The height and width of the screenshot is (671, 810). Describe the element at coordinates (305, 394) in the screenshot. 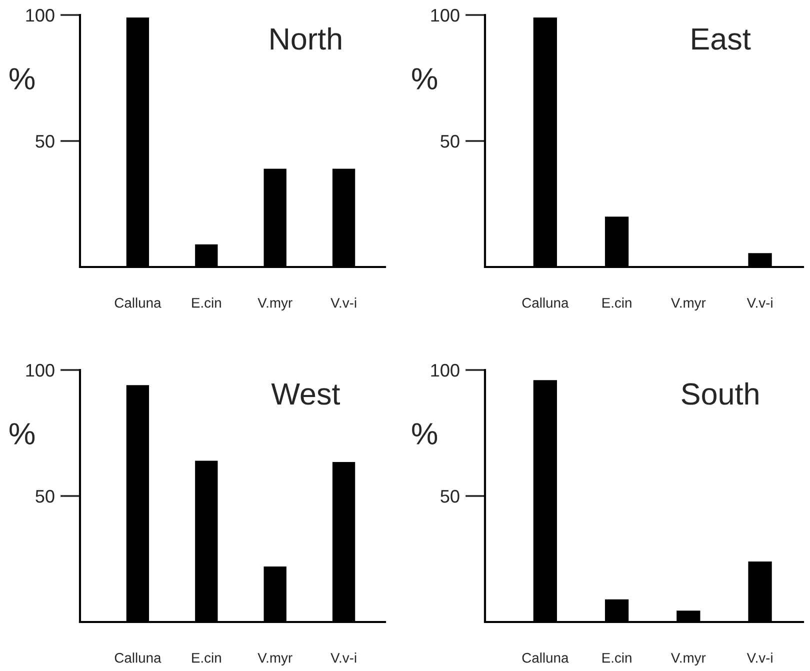

I see `chart-title: West` at that location.